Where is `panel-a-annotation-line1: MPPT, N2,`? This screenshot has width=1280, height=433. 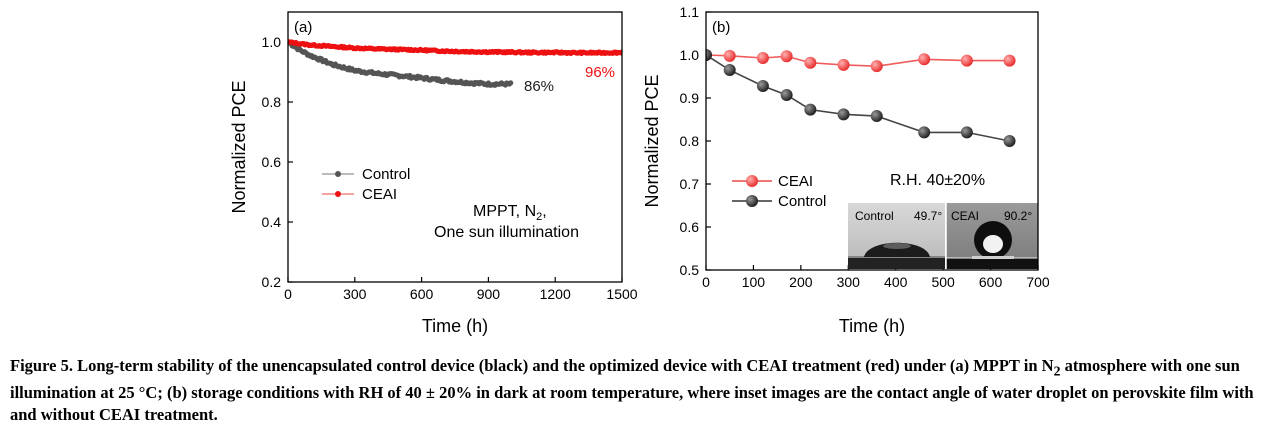
panel-a-annotation-line1: MPPT, N2, is located at coordinates (510, 213).